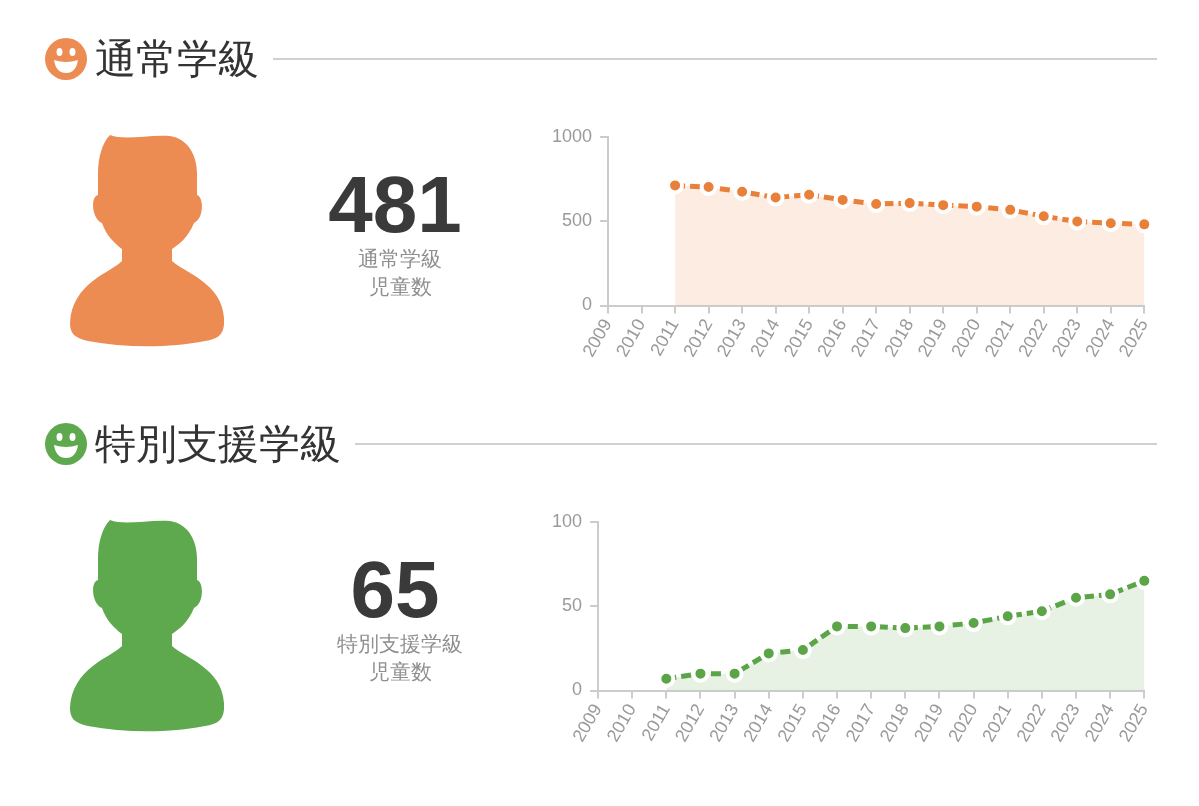 The height and width of the screenshot is (806, 1199). Describe the element at coordinates (395, 589) in the screenshot. I see `text: 65` at that location.